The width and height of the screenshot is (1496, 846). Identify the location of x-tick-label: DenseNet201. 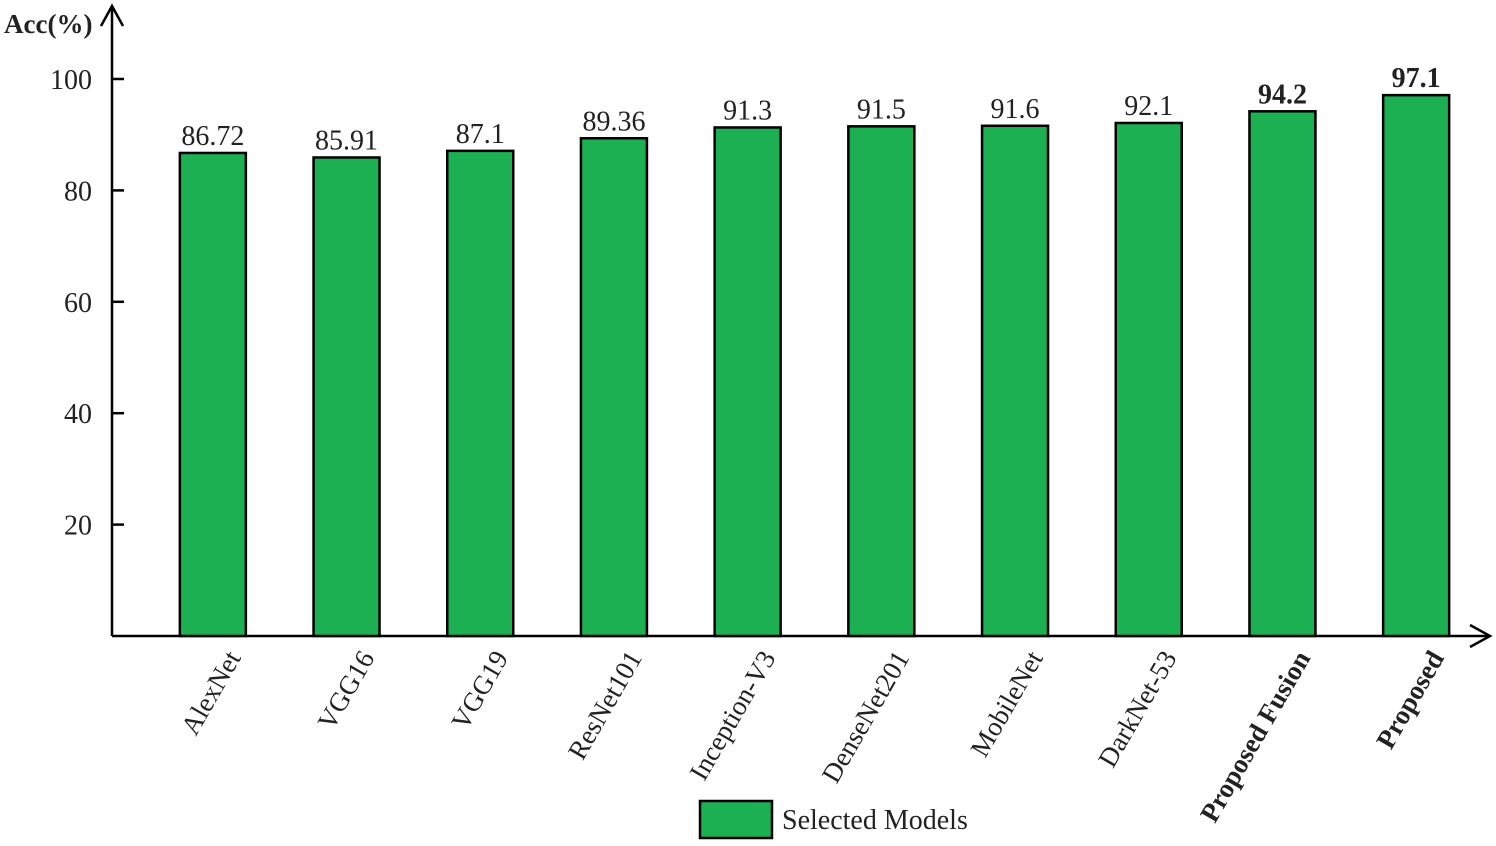
(865, 717).